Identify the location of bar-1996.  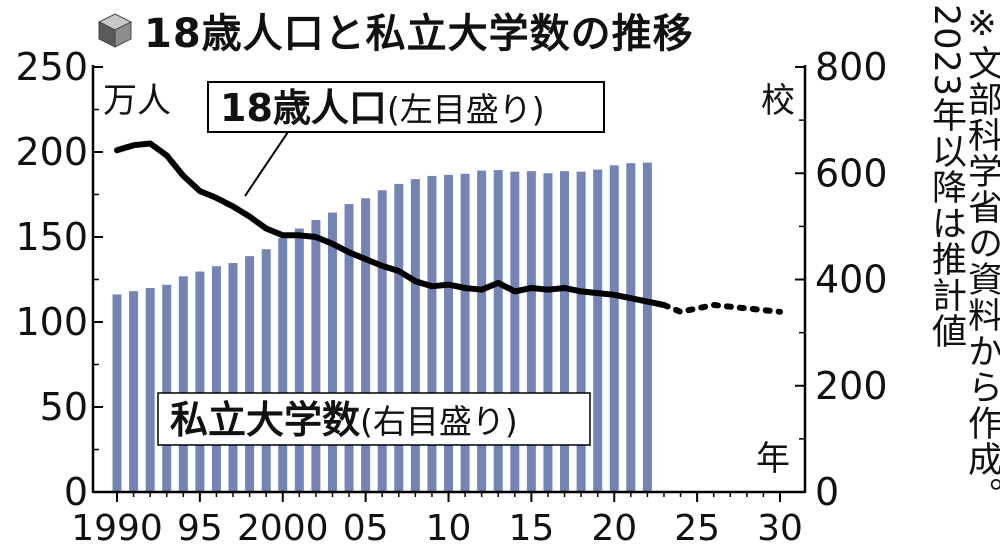
(216, 379).